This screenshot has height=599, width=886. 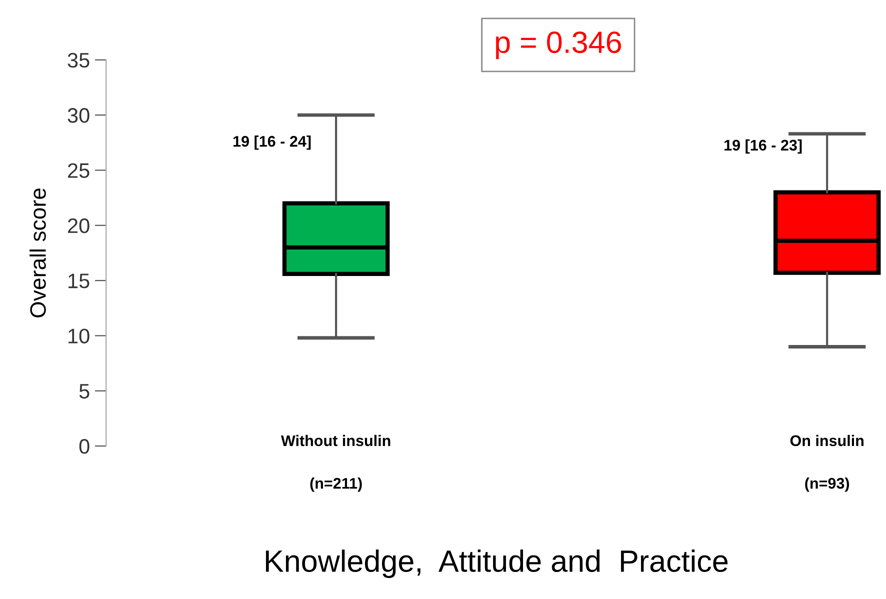 What do you see at coordinates (272, 143) in the screenshot?
I see `annotation: 19 [16 - 24]` at bounding box center [272, 143].